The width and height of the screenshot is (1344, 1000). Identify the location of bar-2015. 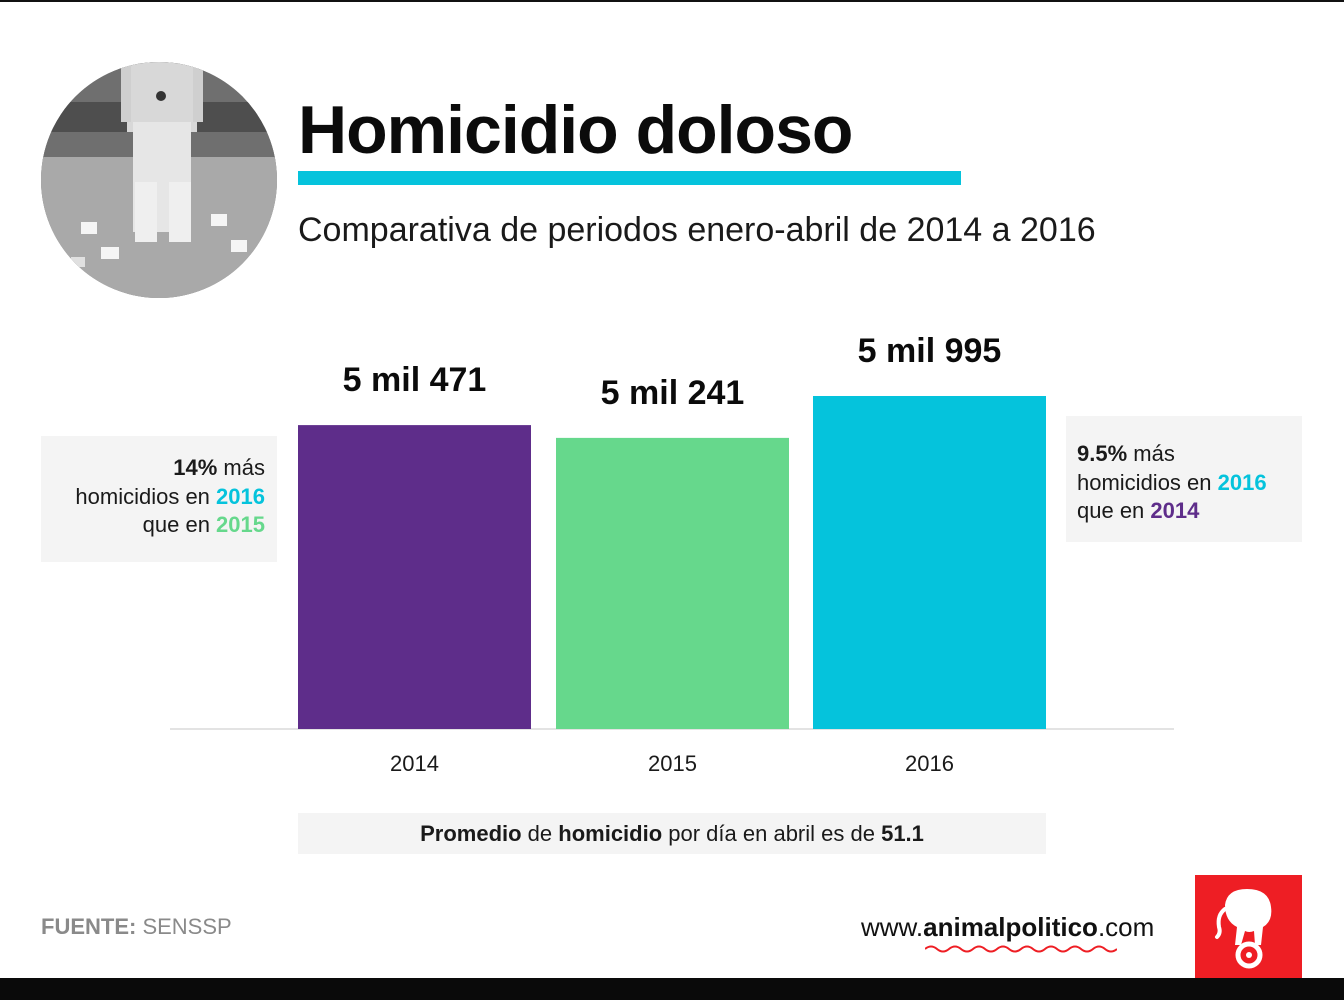
(672, 583).